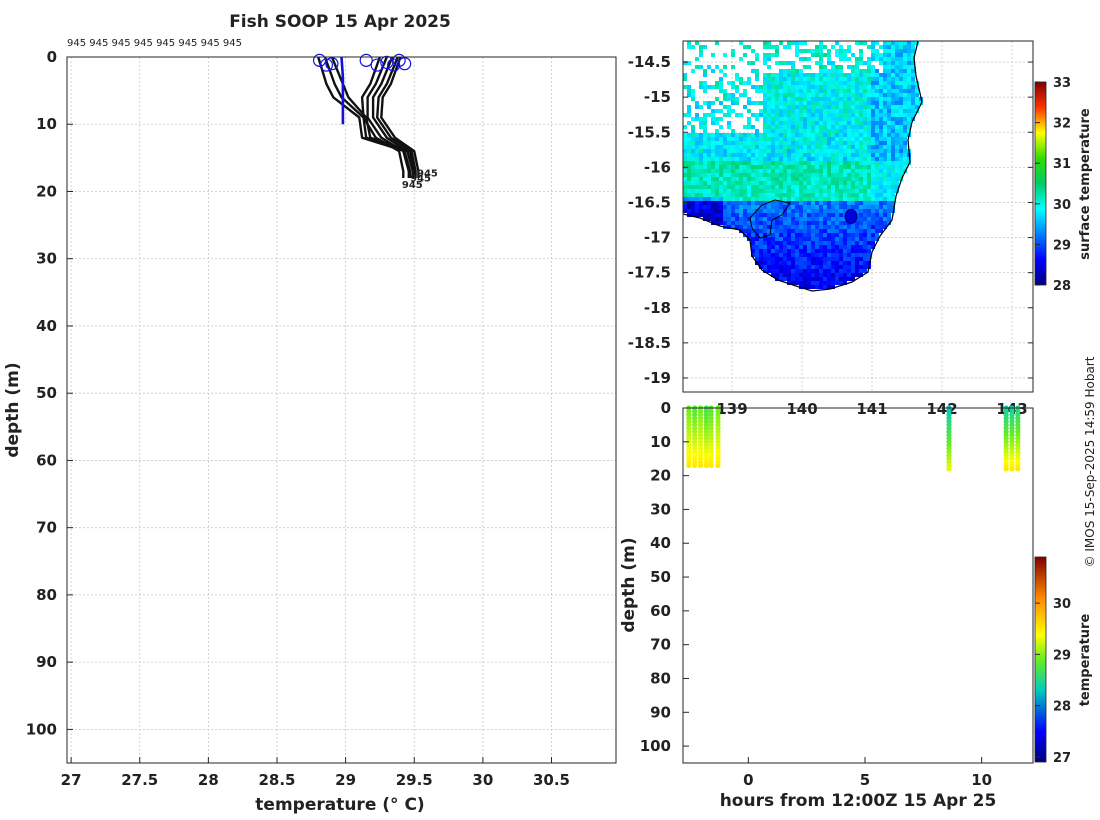 Image resolution: width=1100 pixels, height=820 pixels. Describe the element at coordinates (405, 64) in the screenshot. I see `surface-circle-marker` at that location.